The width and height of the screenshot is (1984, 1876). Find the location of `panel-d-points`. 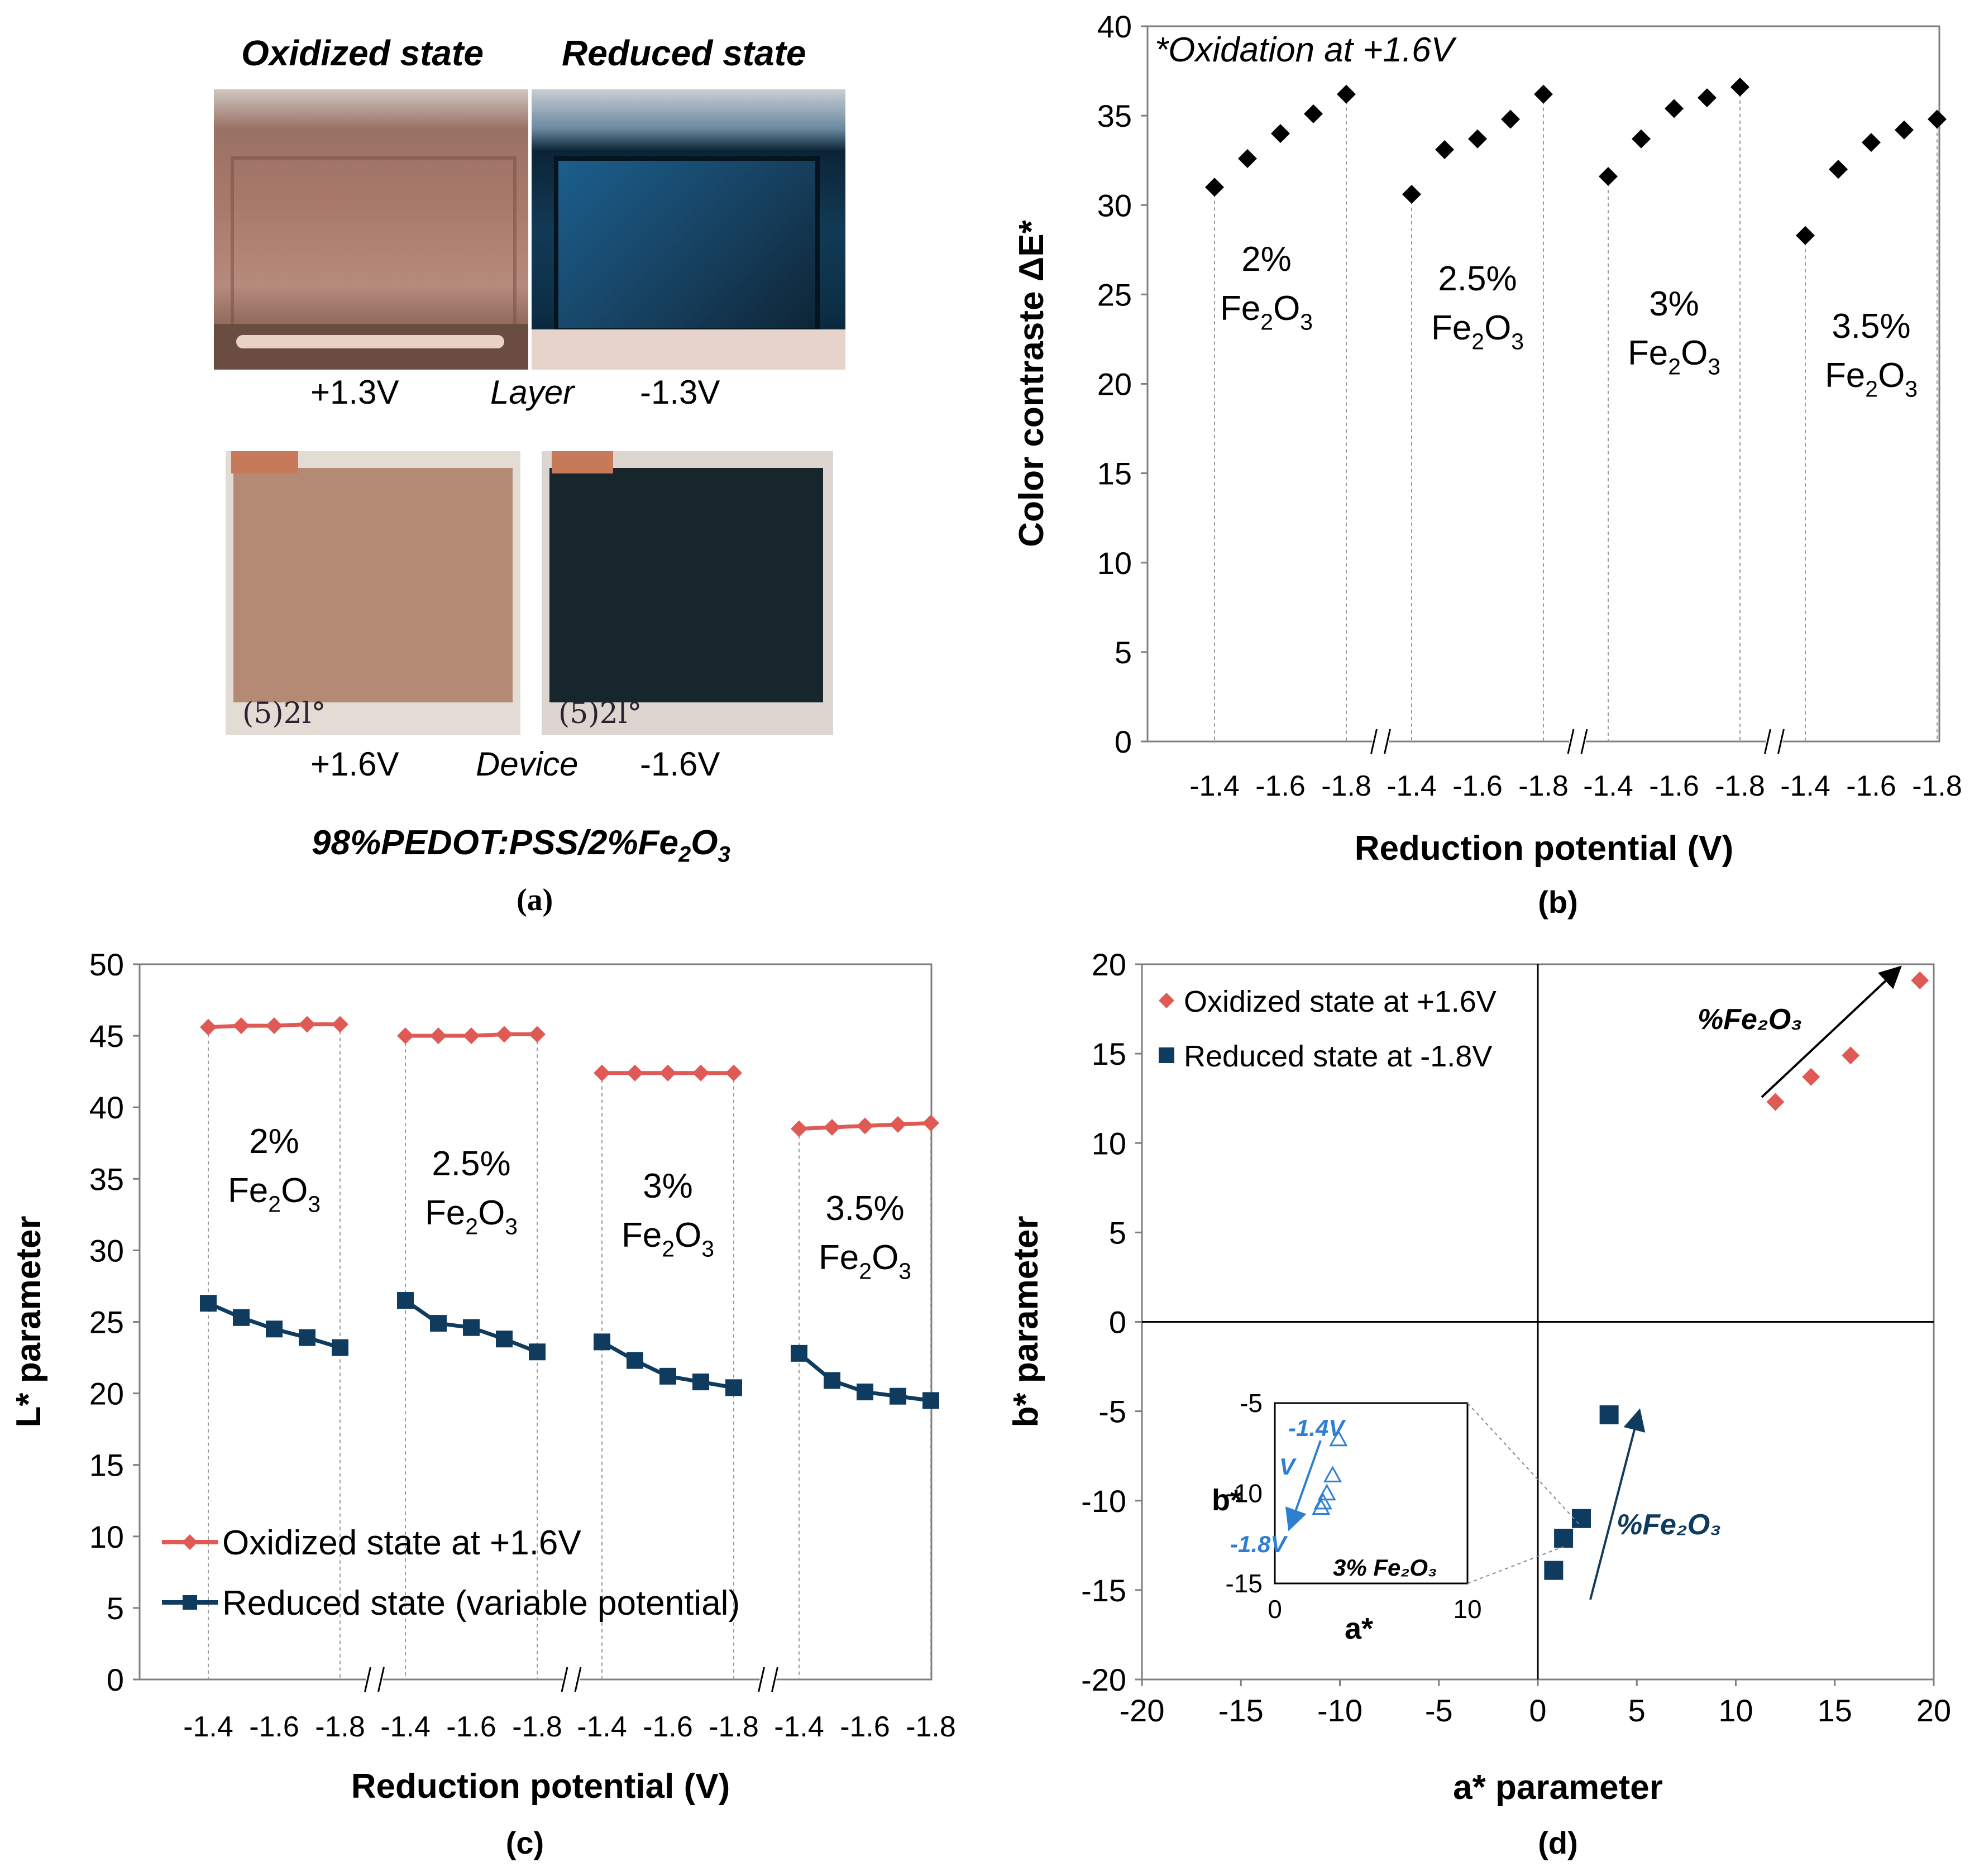

panel-d-points is located at coordinates (1736, 1275).